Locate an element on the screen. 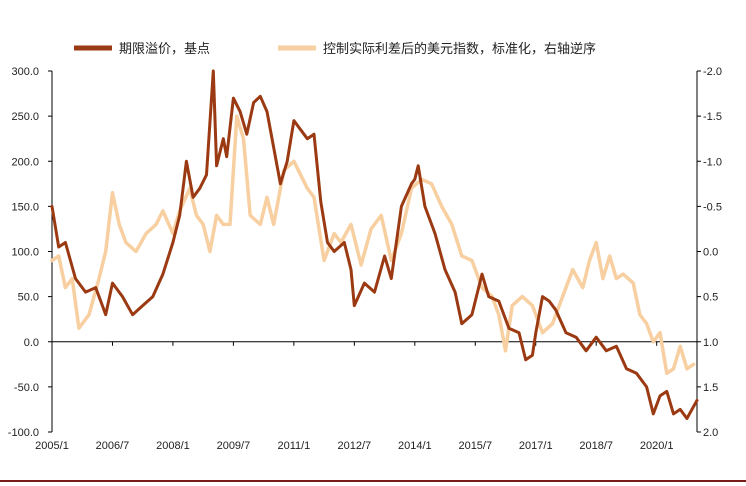  right-y-tick-label: 0.5 is located at coordinates (710, 298).